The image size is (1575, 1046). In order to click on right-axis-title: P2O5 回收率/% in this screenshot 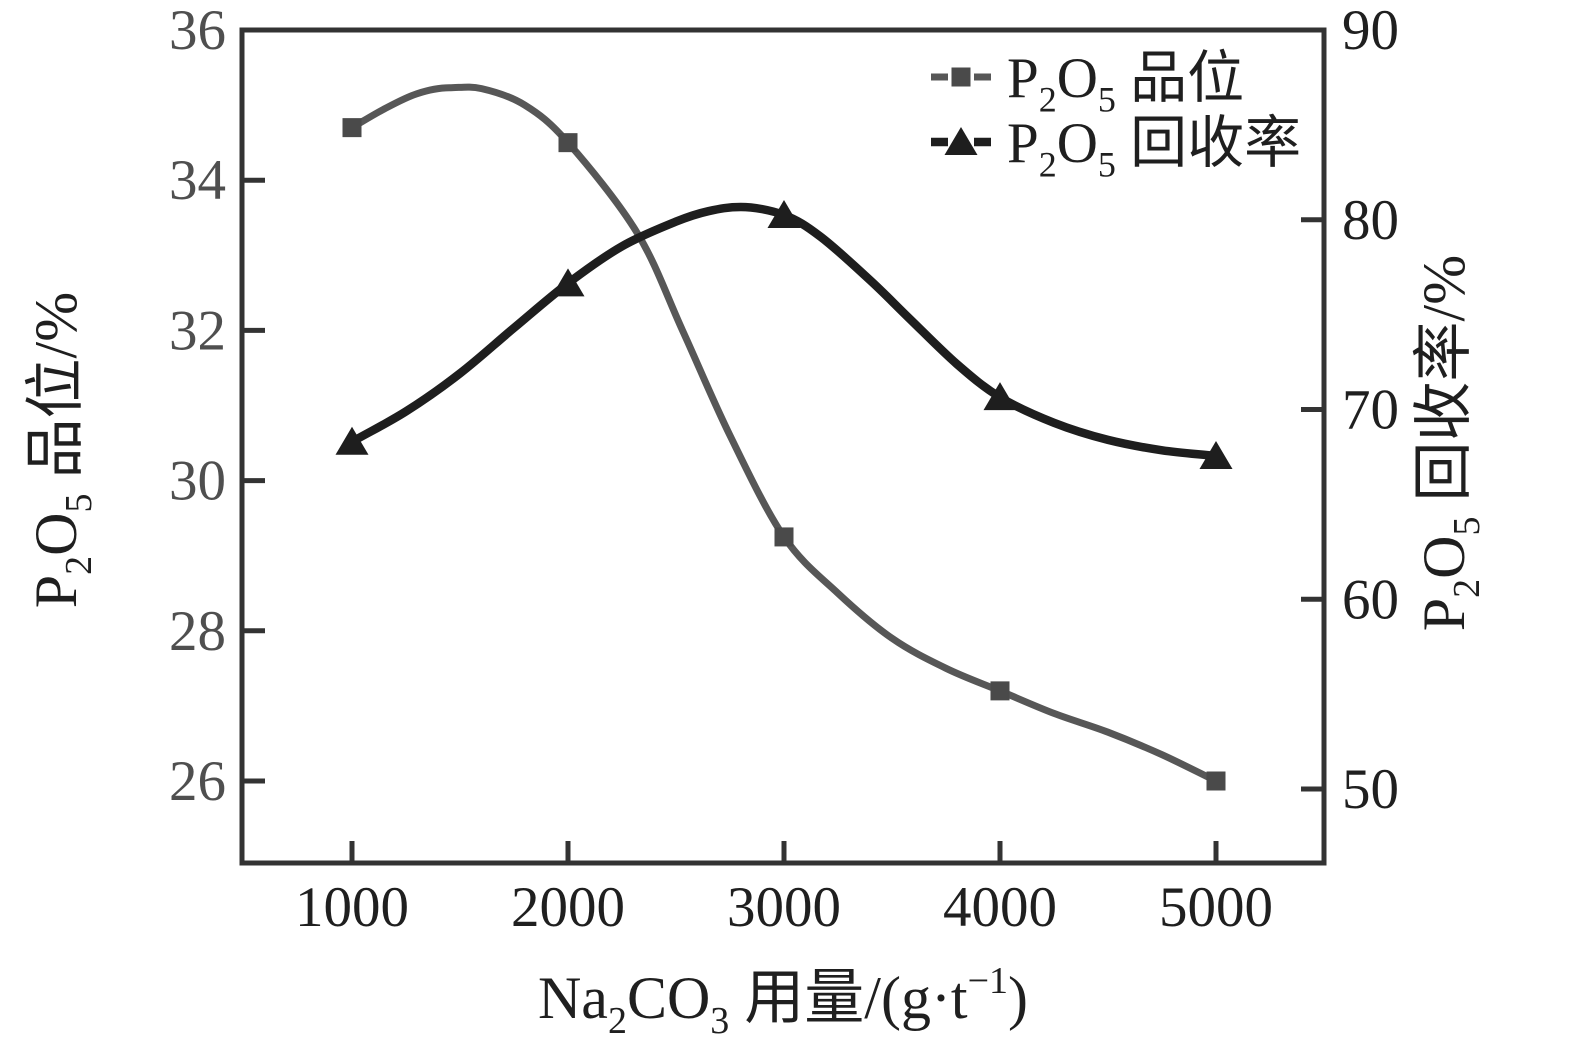, I will do `click(1449, 443)`.